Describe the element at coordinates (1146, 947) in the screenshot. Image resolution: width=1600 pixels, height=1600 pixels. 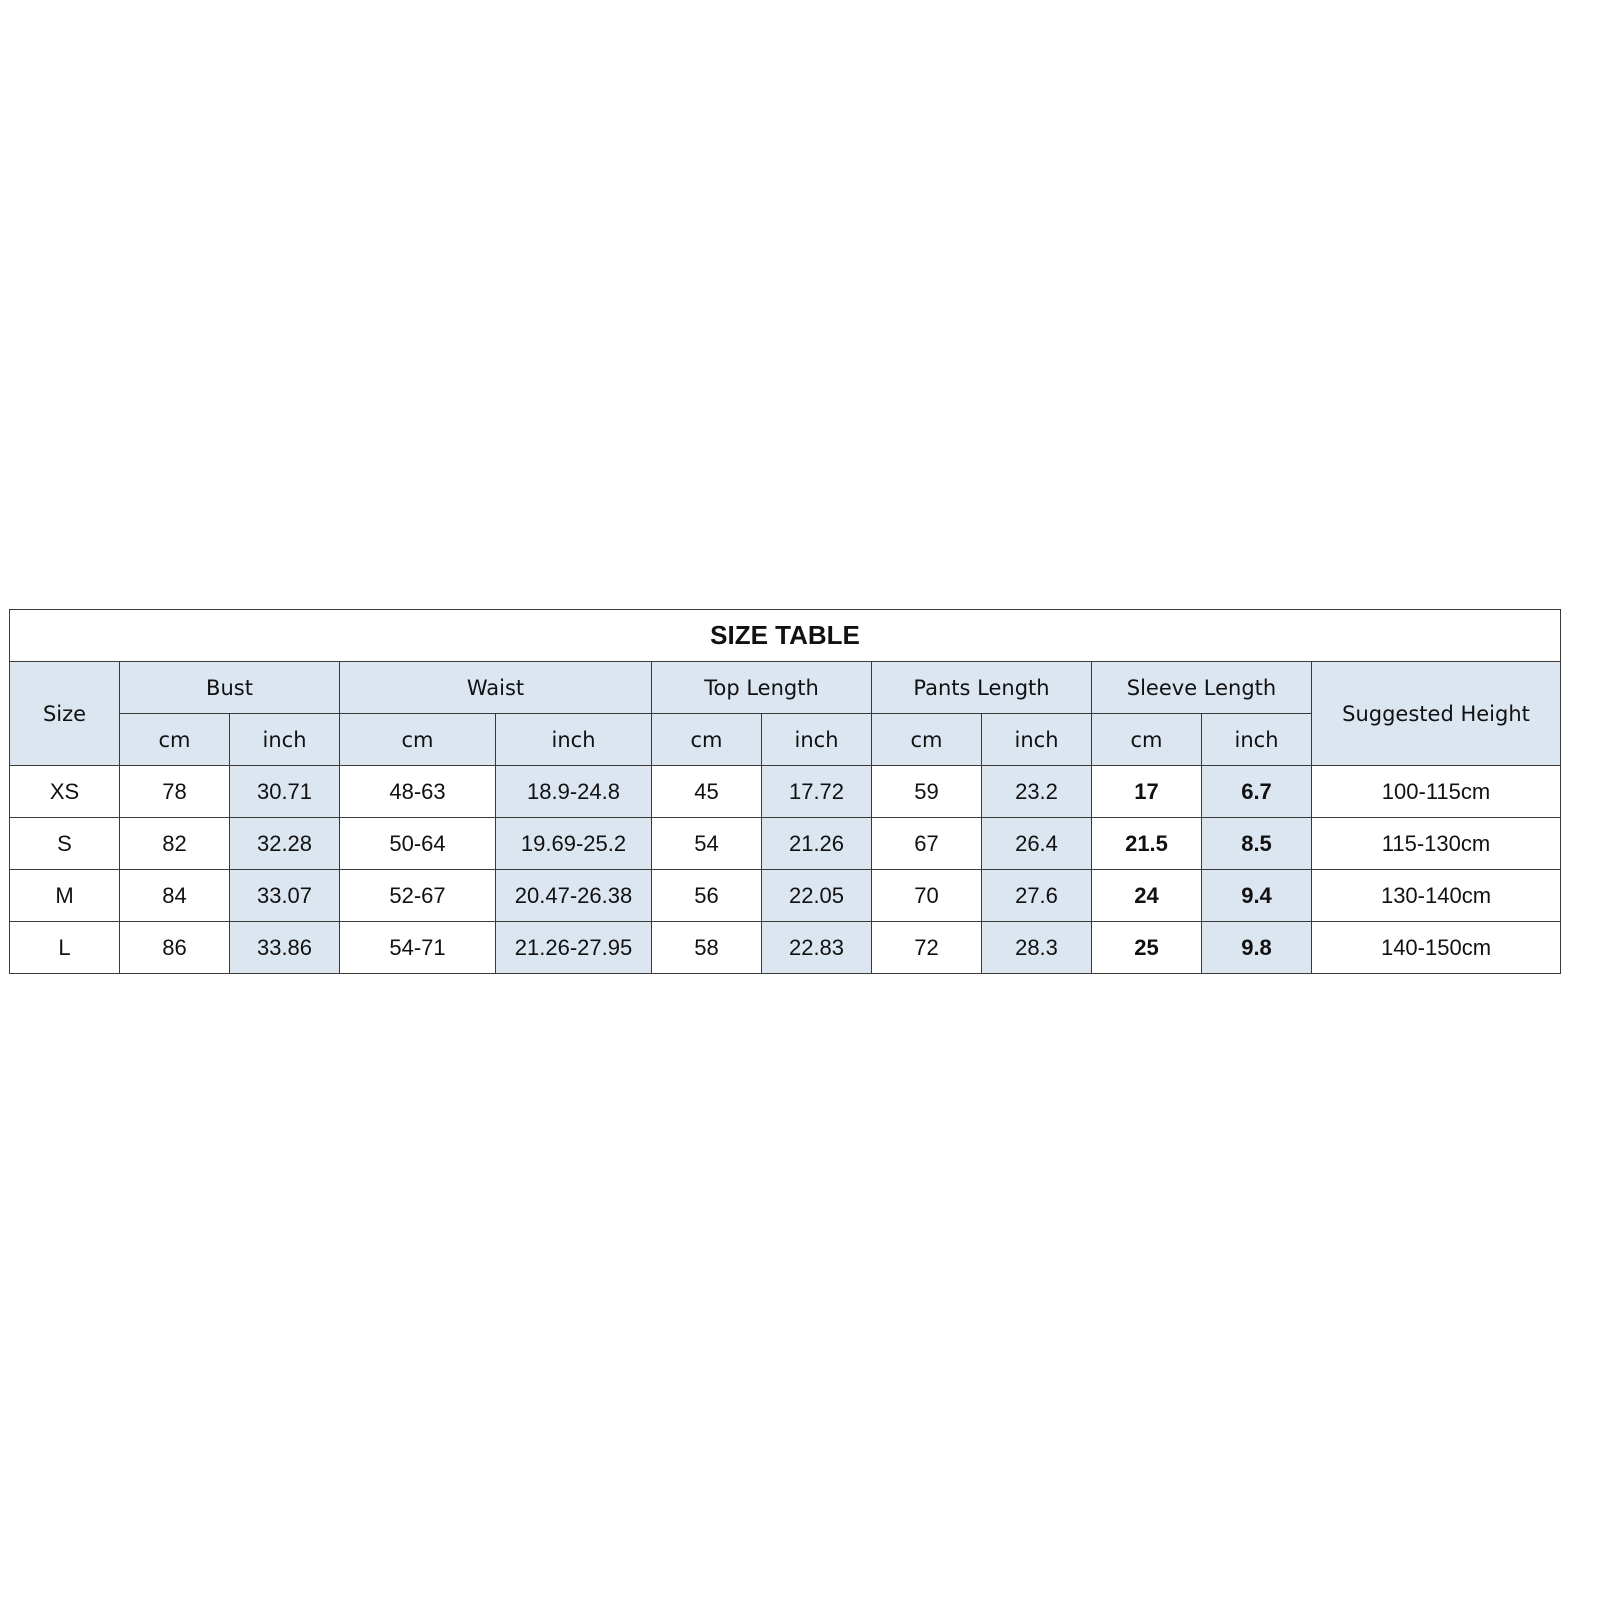
I see `table-cell: 25` at that location.